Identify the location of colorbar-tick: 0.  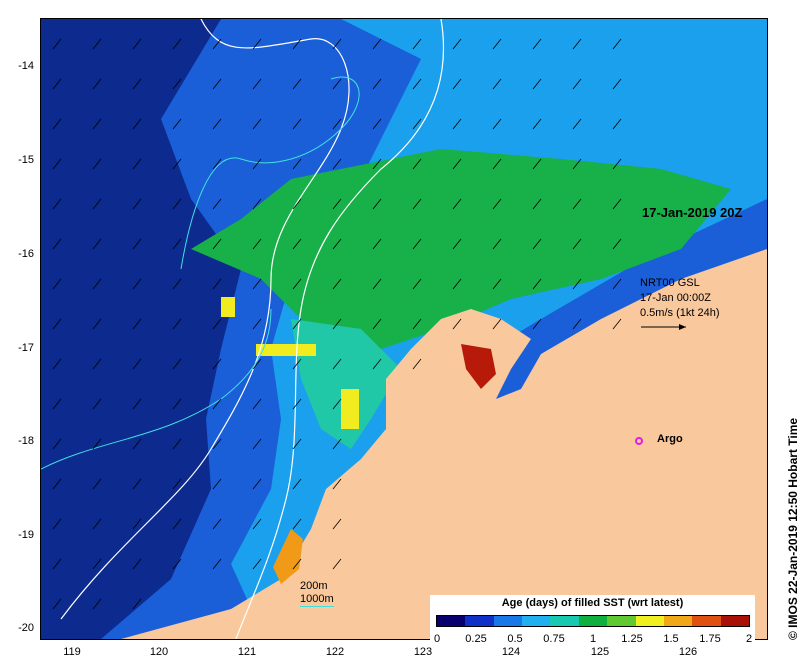
(437, 639).